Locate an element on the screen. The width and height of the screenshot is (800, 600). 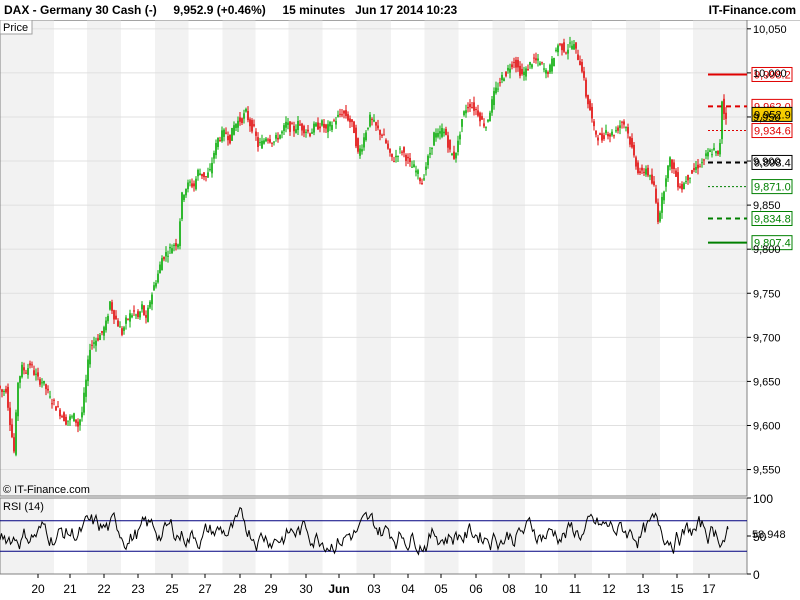
pivot-level-label: 9,998.2 is located at coordinates (772, 75).